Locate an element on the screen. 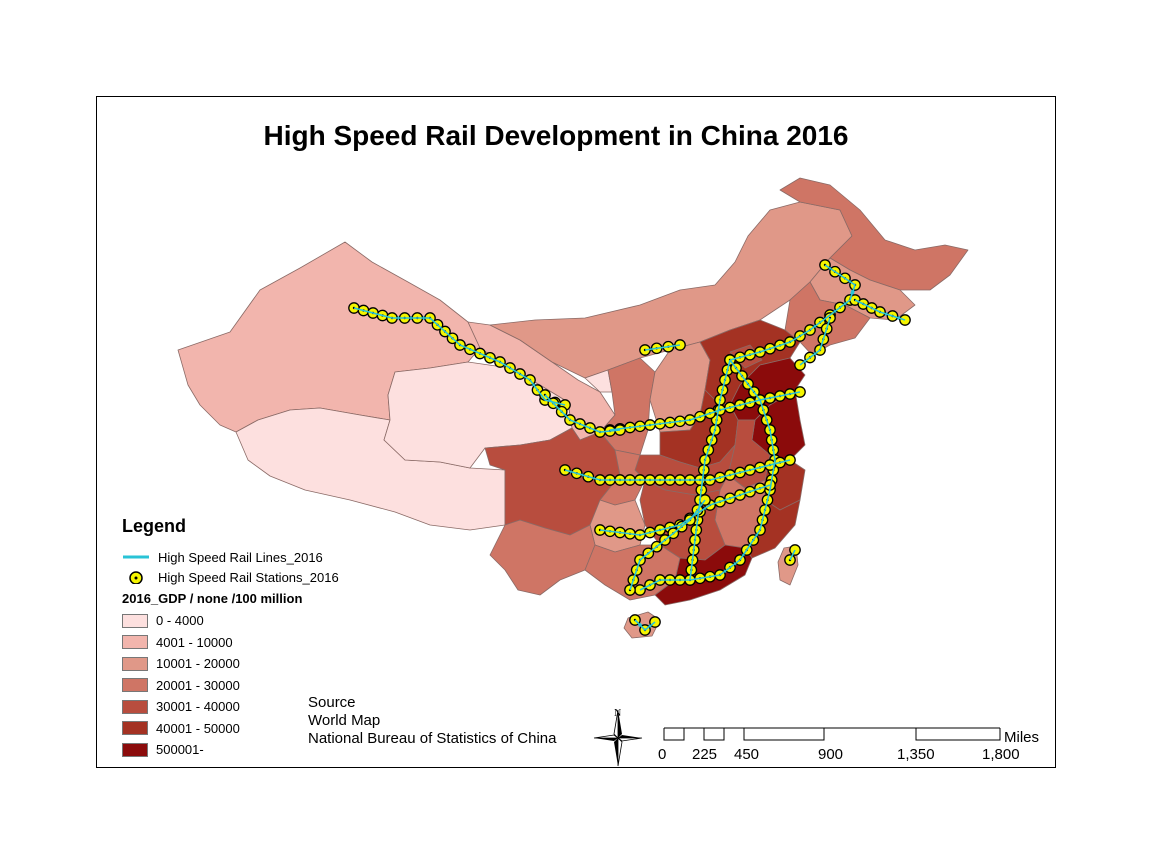 The width and height of the screenshot is (1152, 864). scale-tick-label: 450 is located at coordinates (747, 754).